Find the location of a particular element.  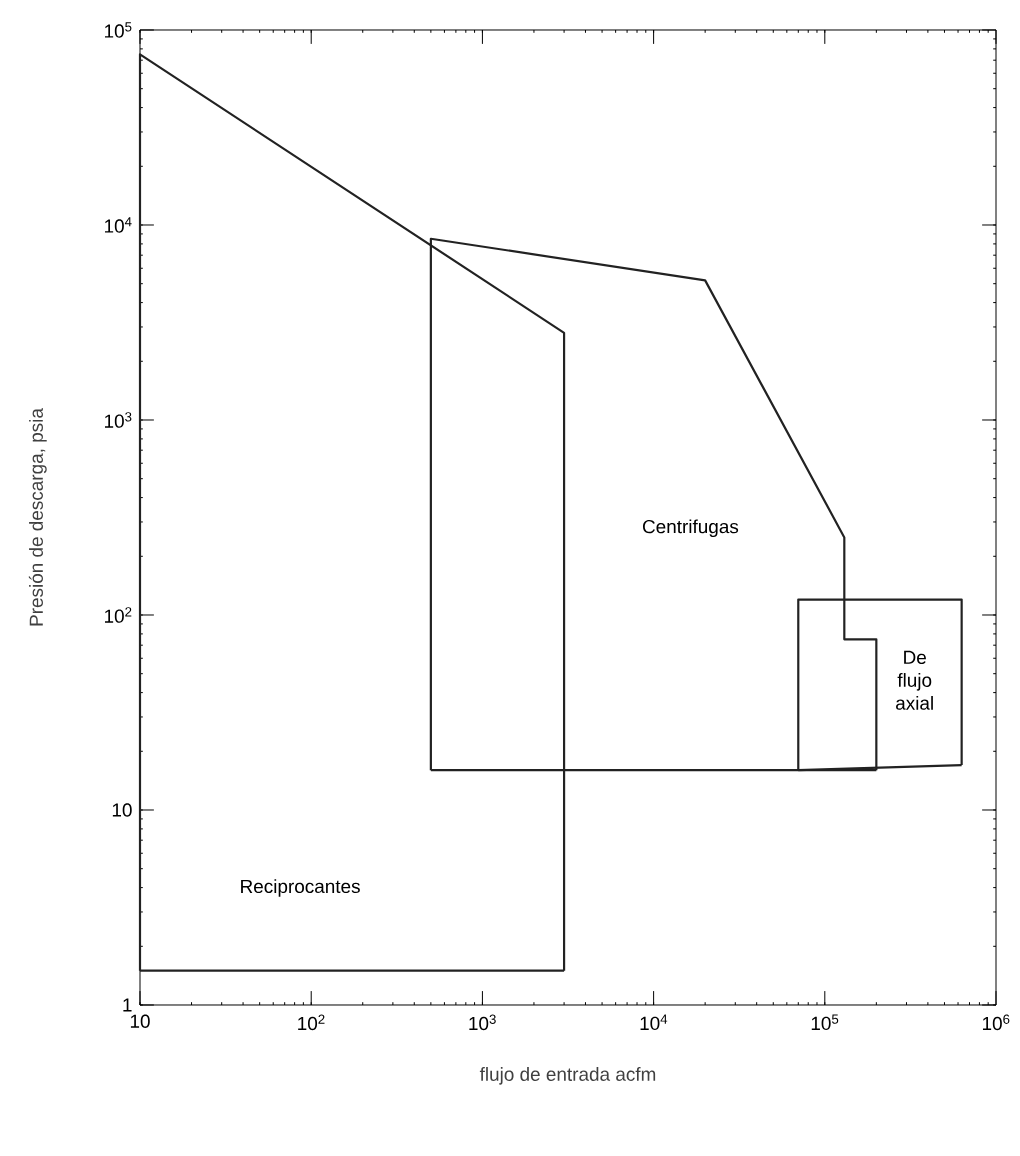

y-tick-label: 10$^{2}$ is located at coordinates (118, 615).